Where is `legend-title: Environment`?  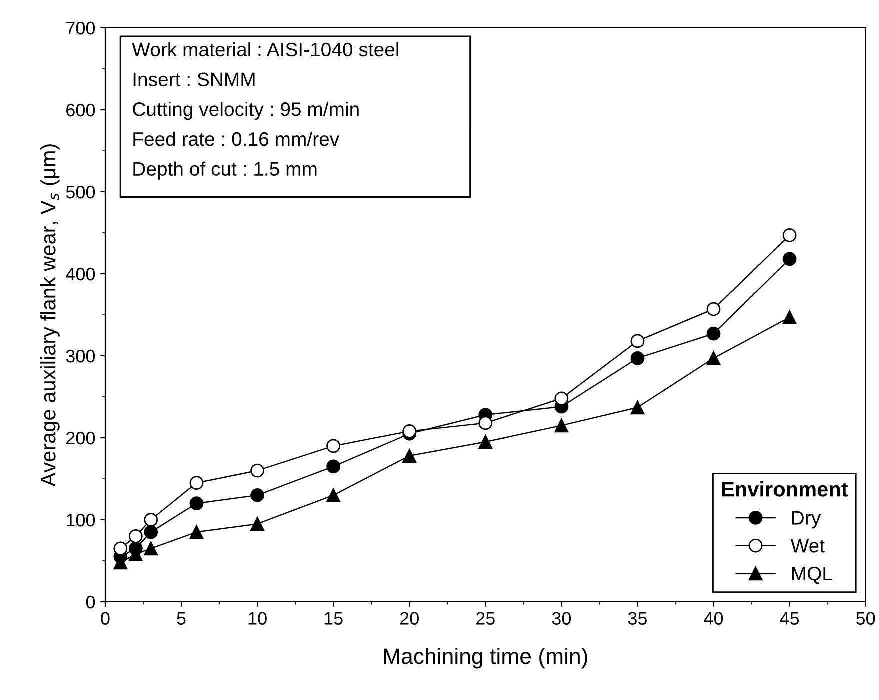
legend-title: Environment is located at coordinates (785, 489).